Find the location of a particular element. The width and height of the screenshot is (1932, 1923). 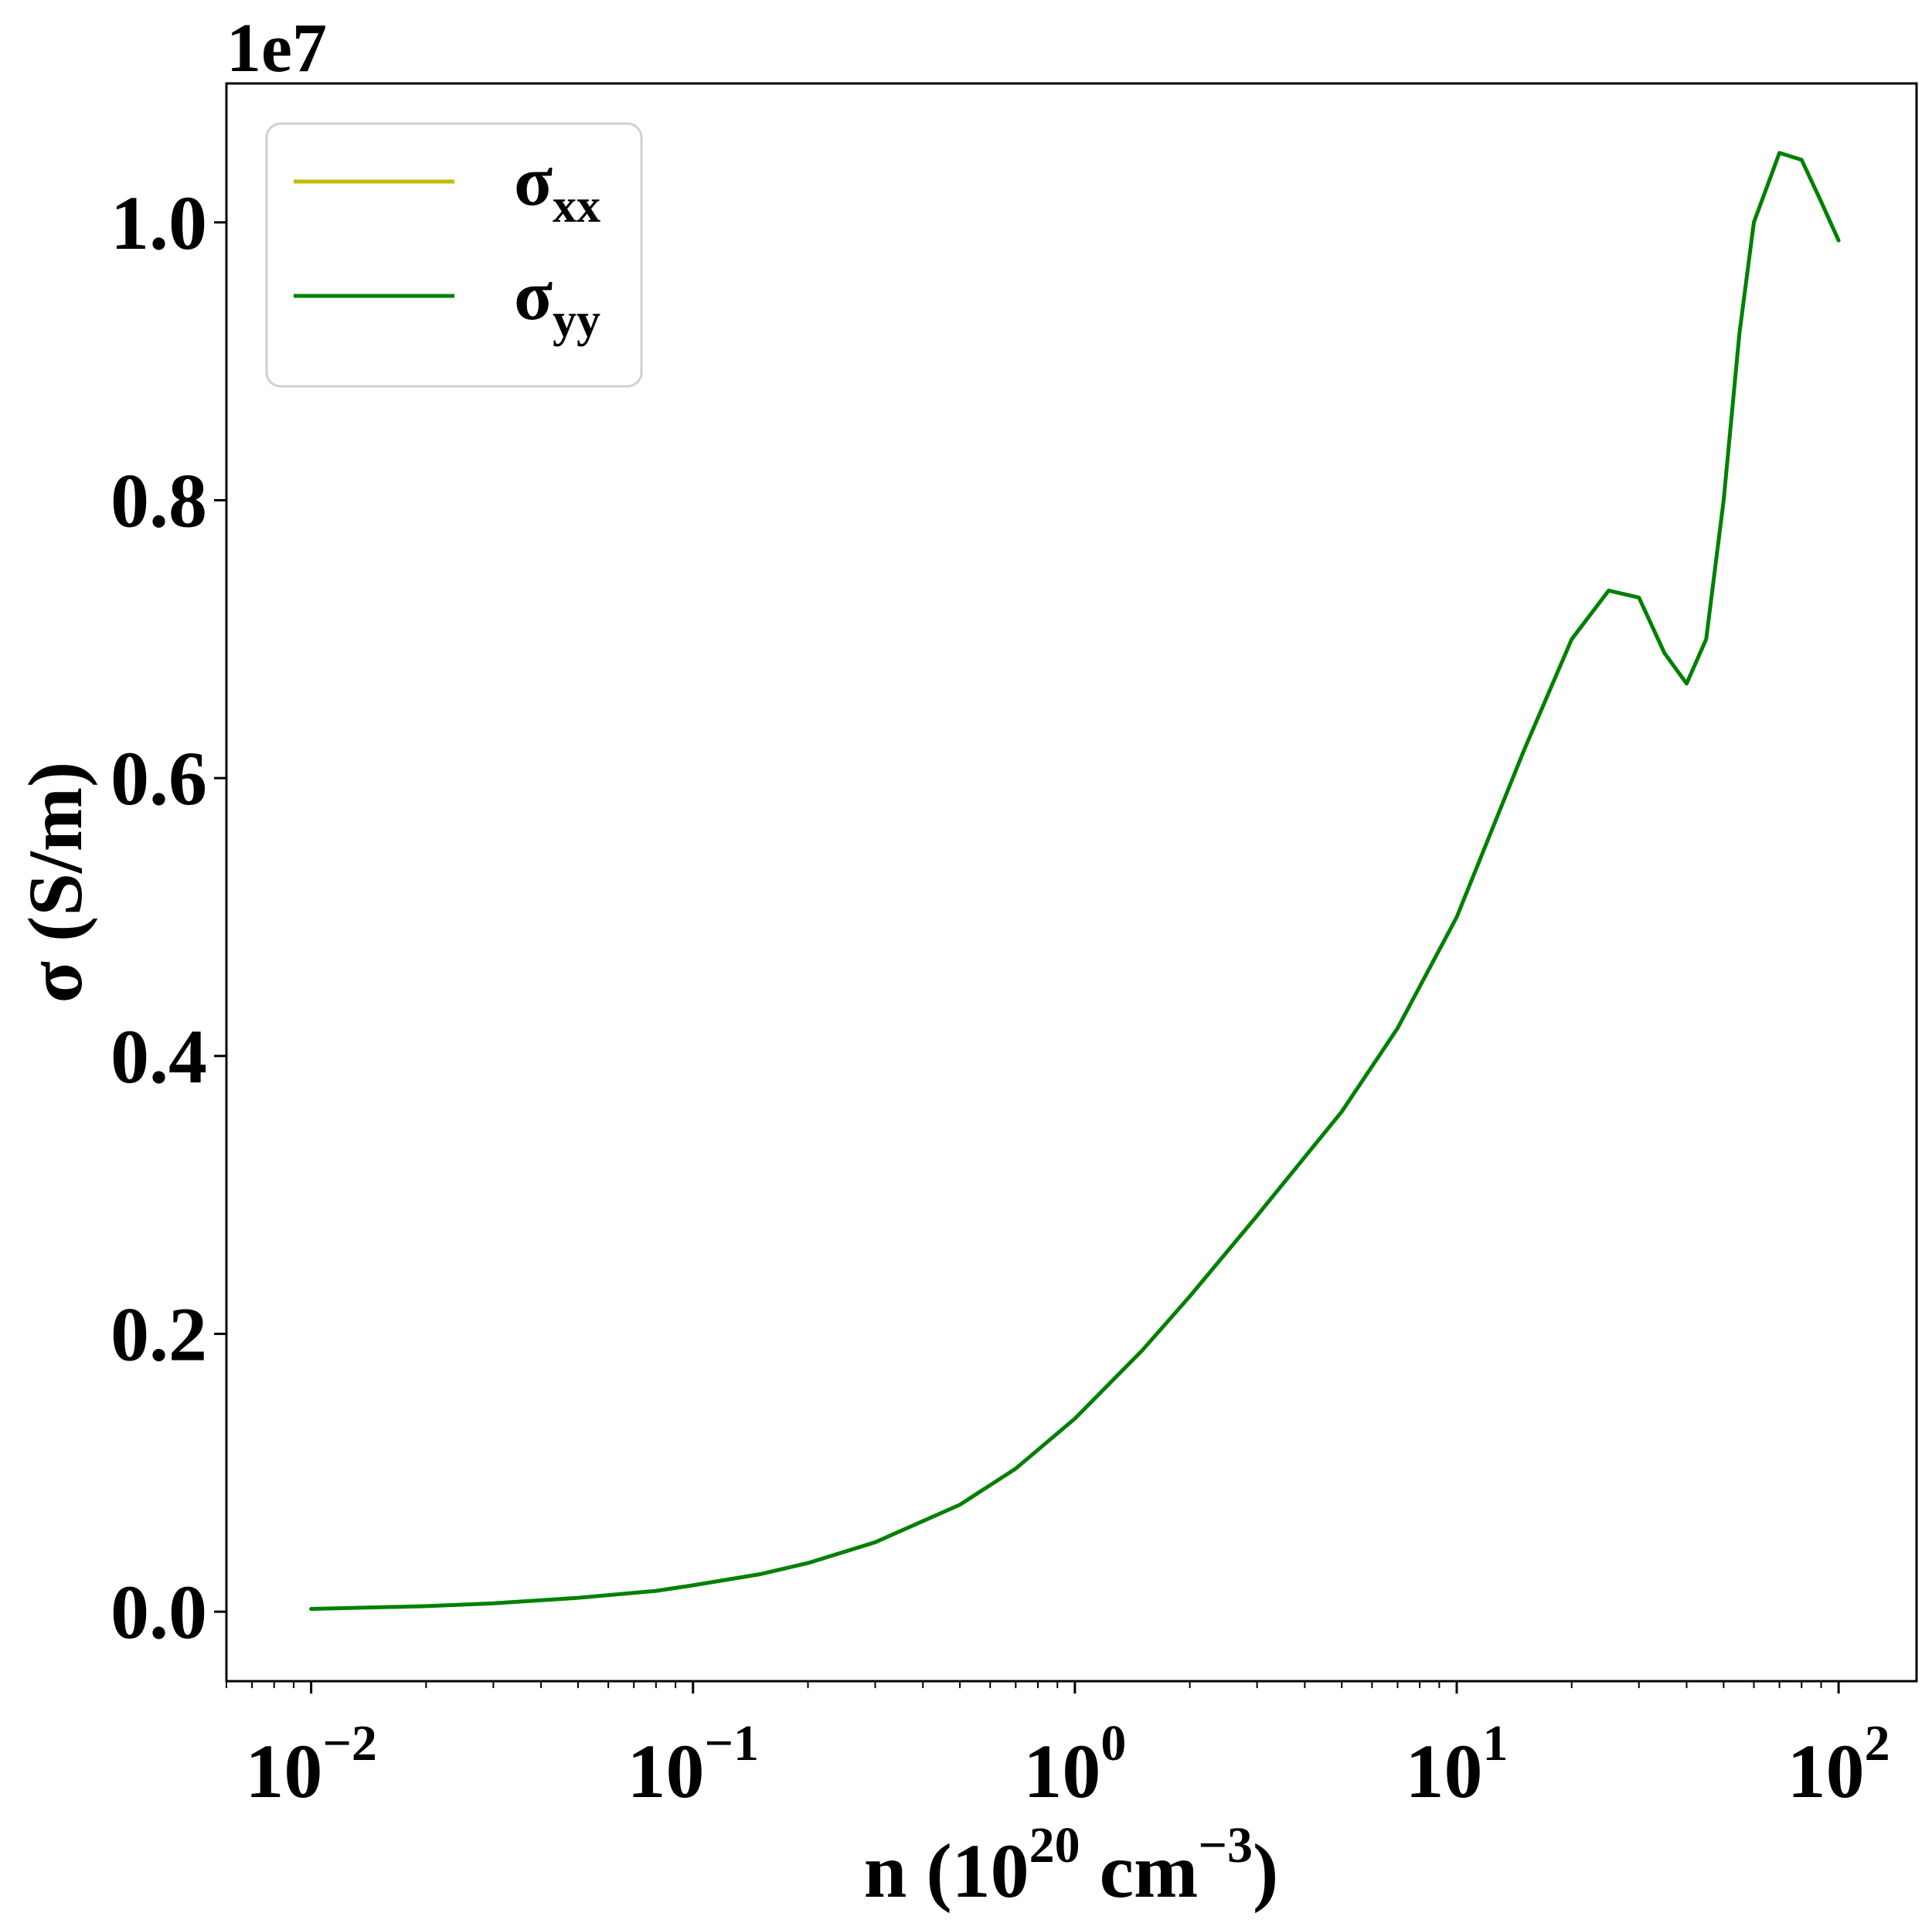

x-tick-label: 10⁻¹ is located at coordinates (693, 1764).